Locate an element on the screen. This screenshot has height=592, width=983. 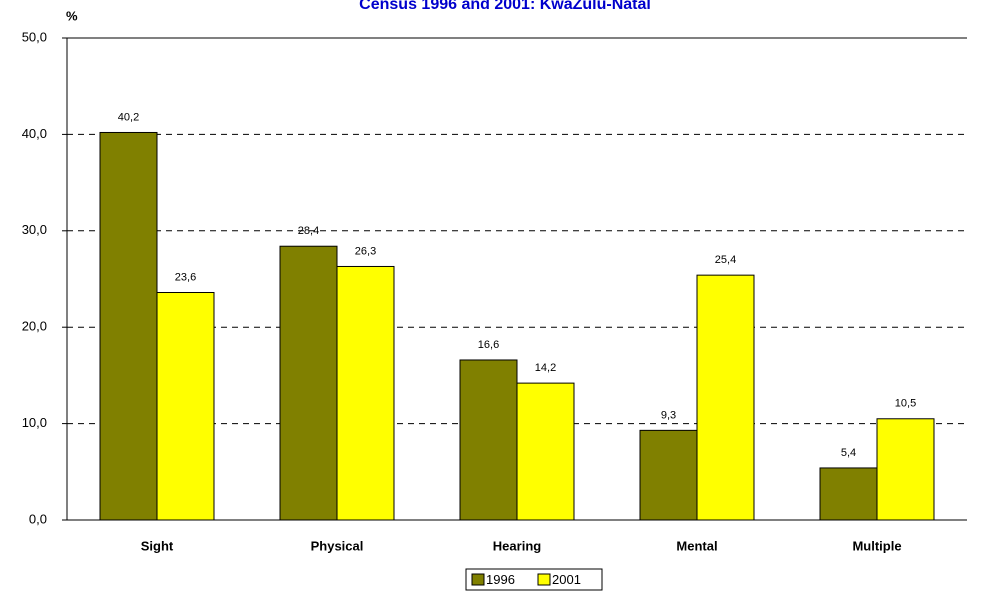
value-label: 5,4 is located at coordinates (848, 453).